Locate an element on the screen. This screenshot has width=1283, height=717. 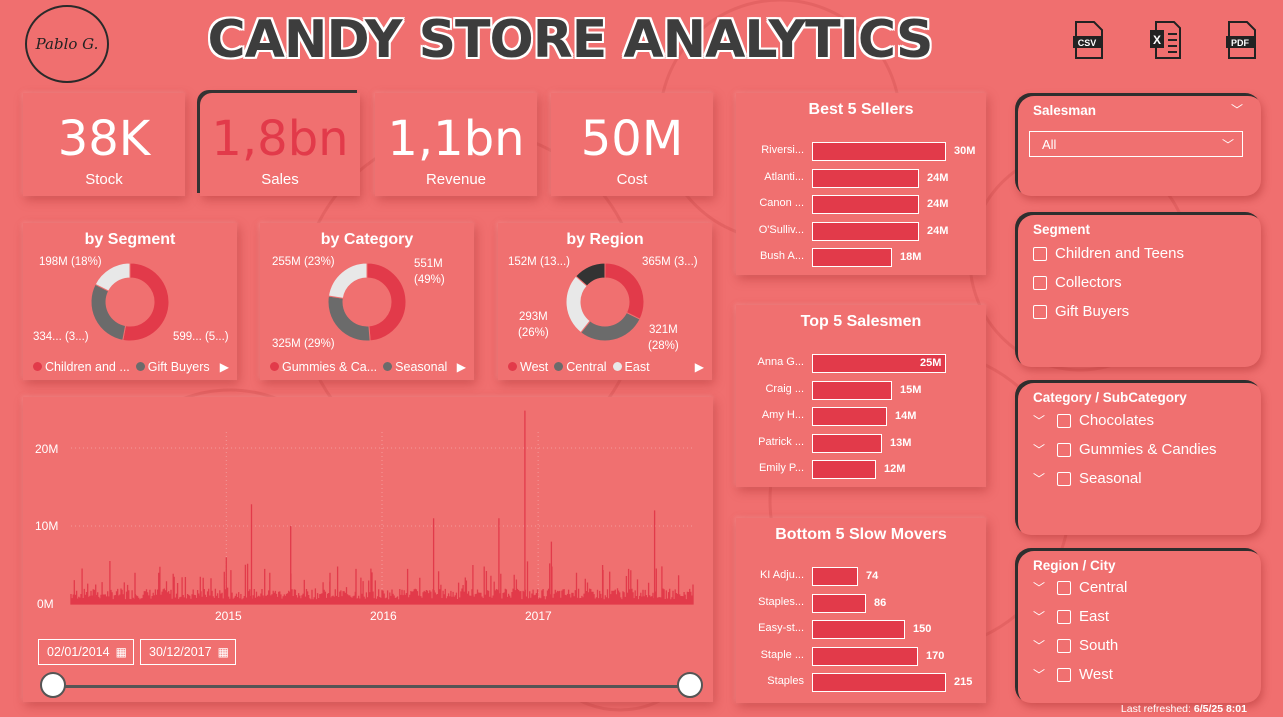
region-option: ﹀ West is located at coordinates (1073, 674).